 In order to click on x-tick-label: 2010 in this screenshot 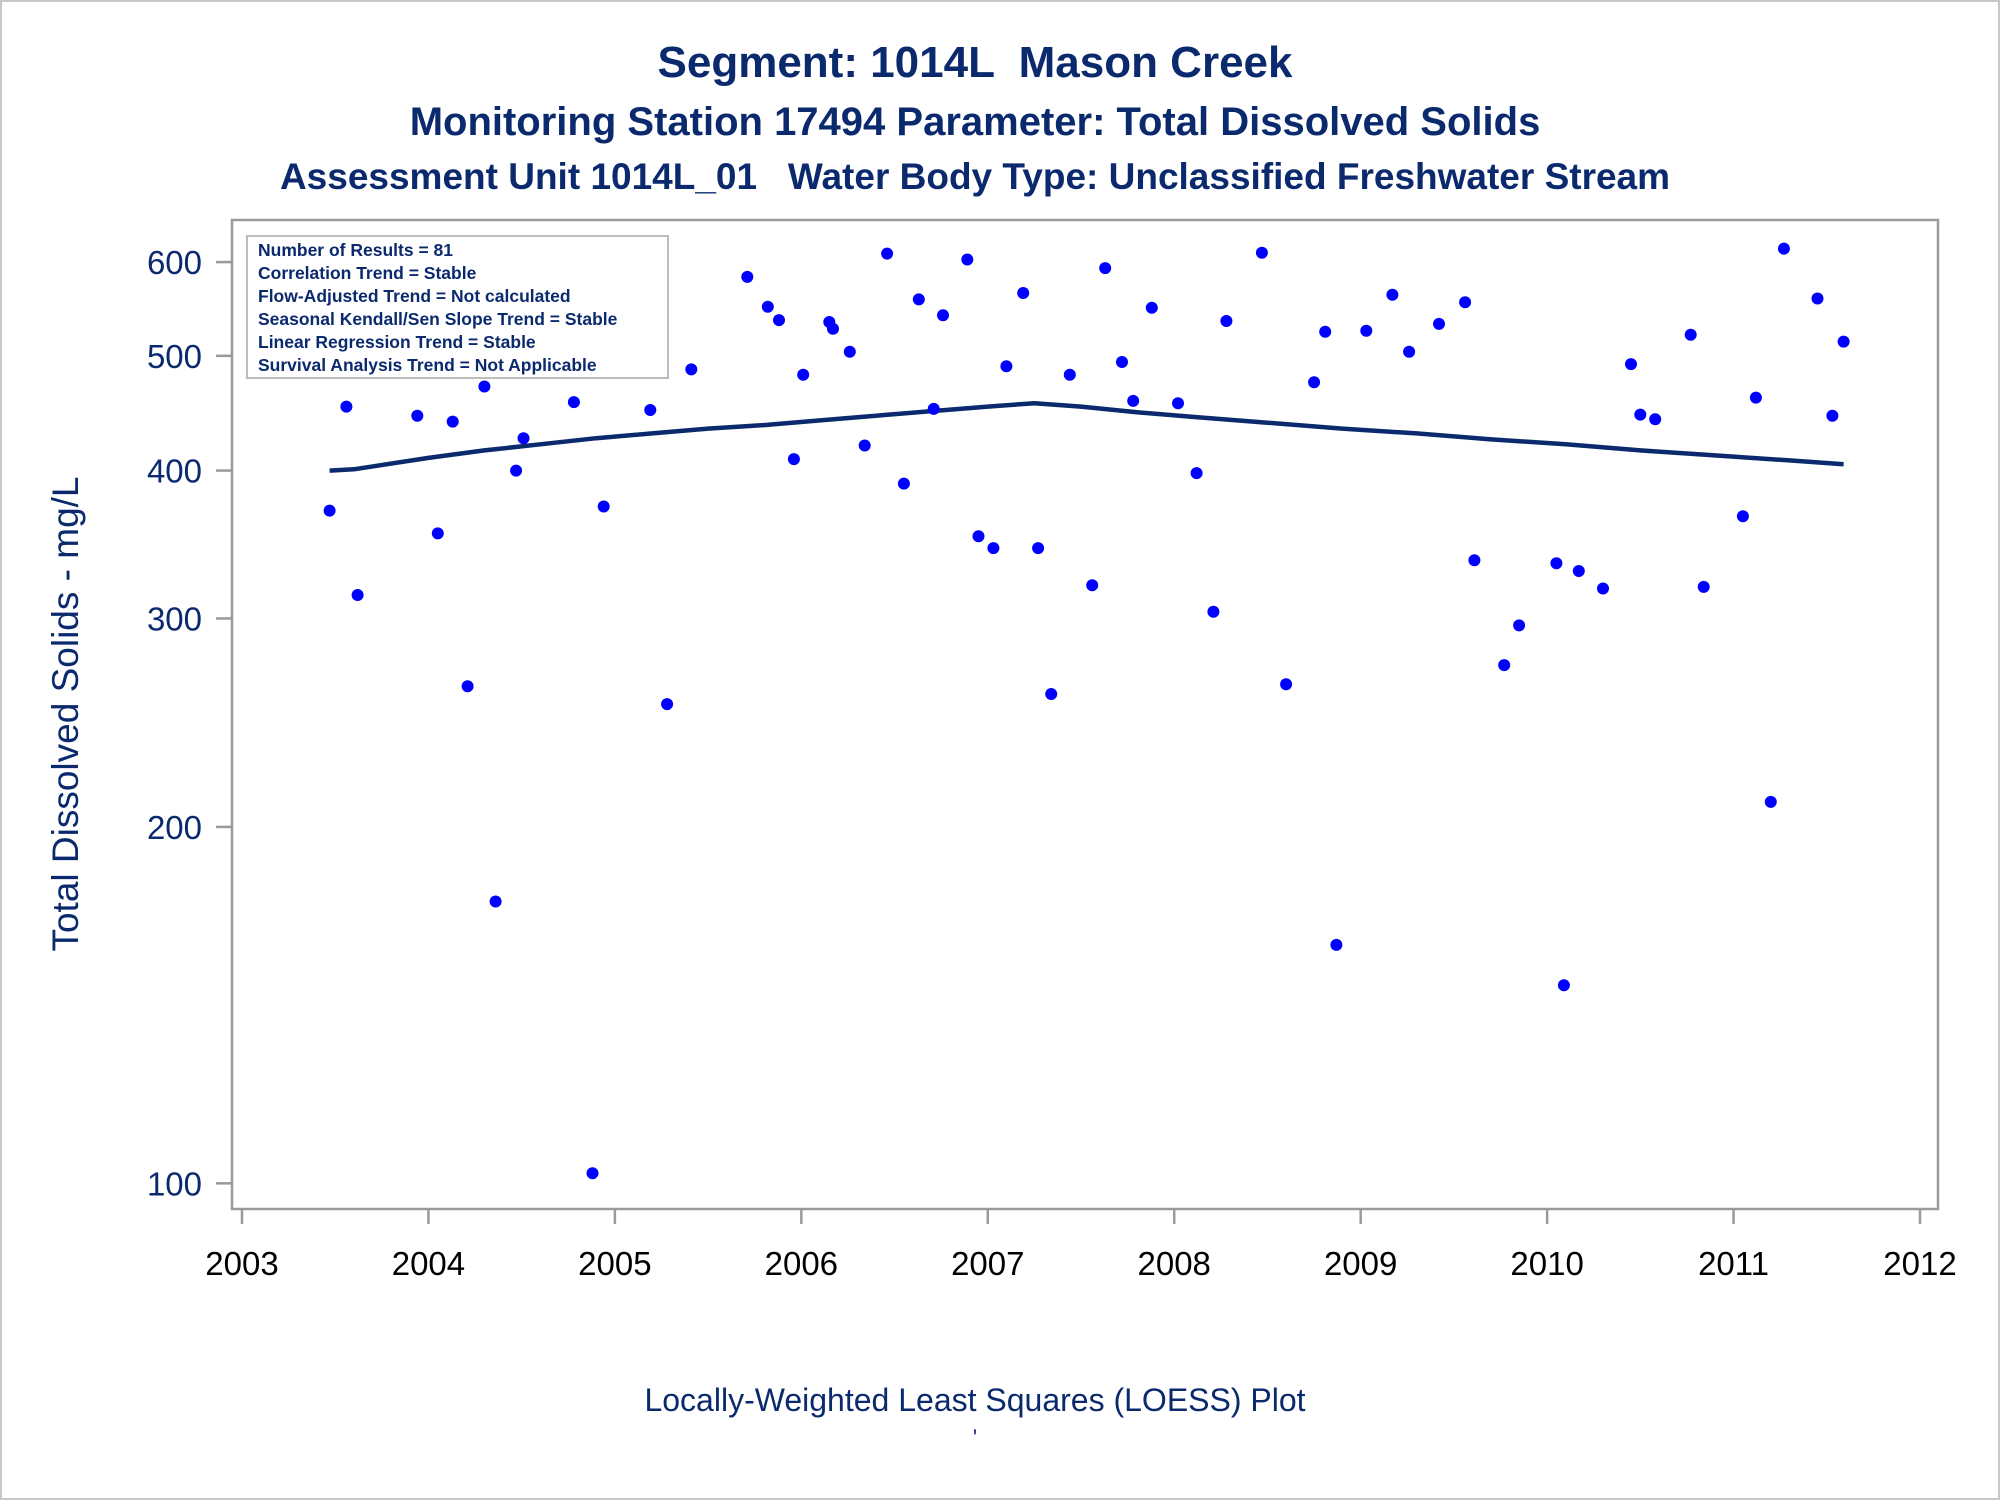, I will do `click(1546, 1263)`.